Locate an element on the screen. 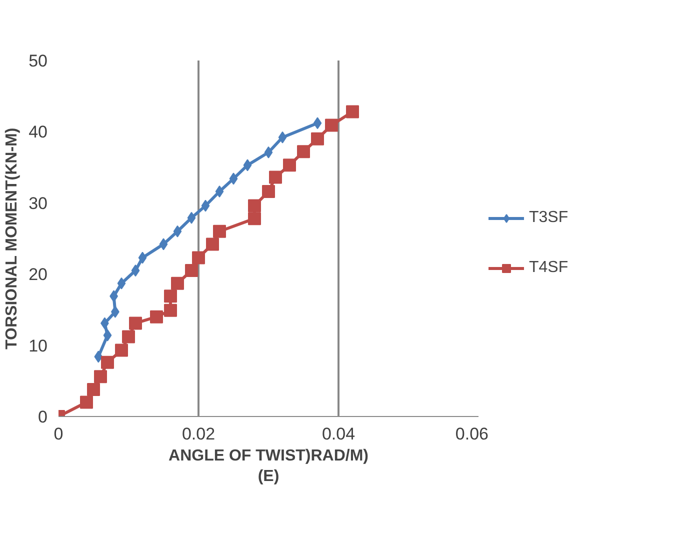  y-tick-label: 30 is located at coordinates (38, 203).